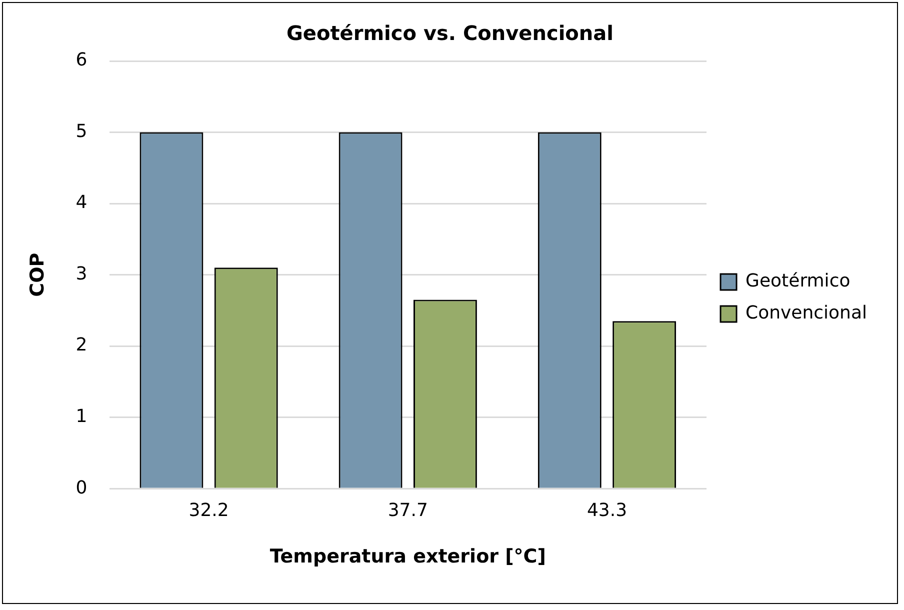  I want to click on y-tick-label: 3, so click(82, 273).